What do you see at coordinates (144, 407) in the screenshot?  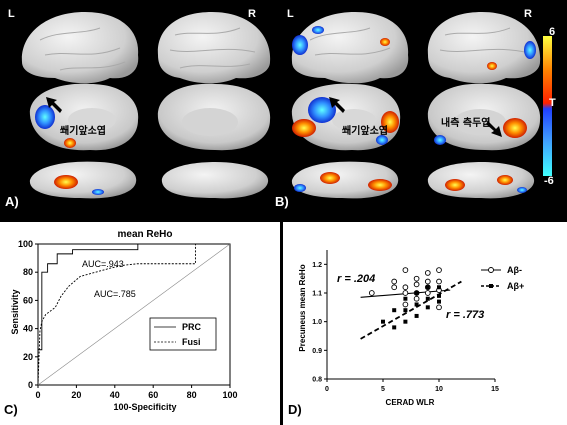 I see `roc-xlabel: 100-Specificity` at bounding box center [144, 407].